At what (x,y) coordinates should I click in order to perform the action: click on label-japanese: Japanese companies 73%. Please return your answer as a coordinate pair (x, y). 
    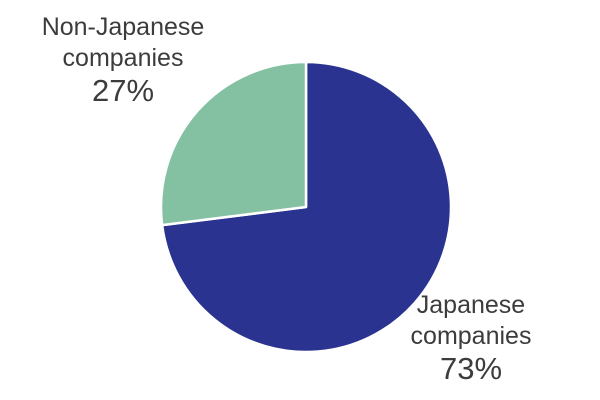
    Looking at the image, I should click on (471, 337).